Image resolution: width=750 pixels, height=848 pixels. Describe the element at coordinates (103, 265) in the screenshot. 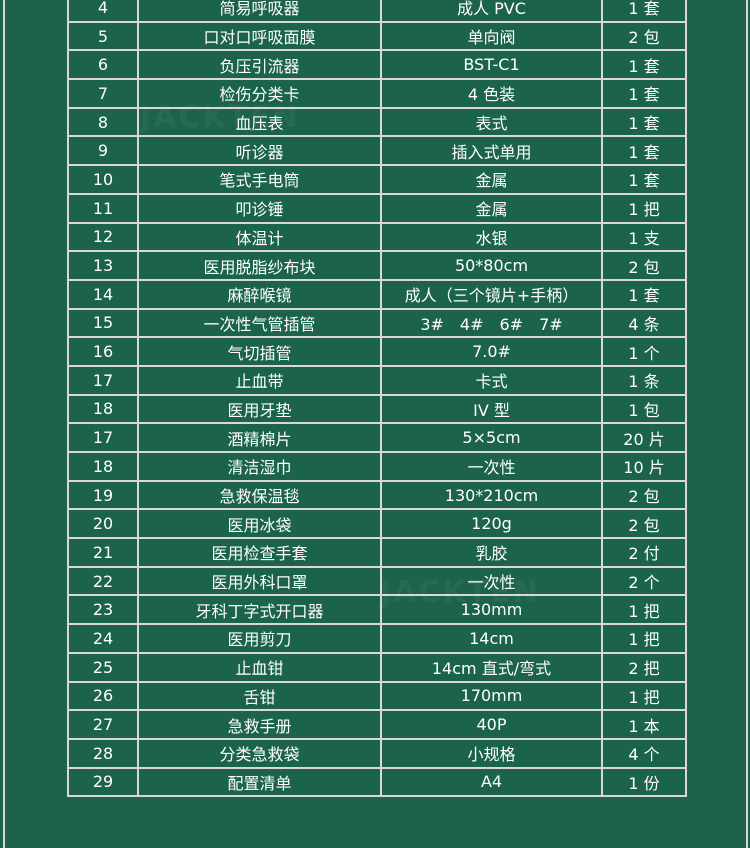

I see `row-number: 13` at that location.